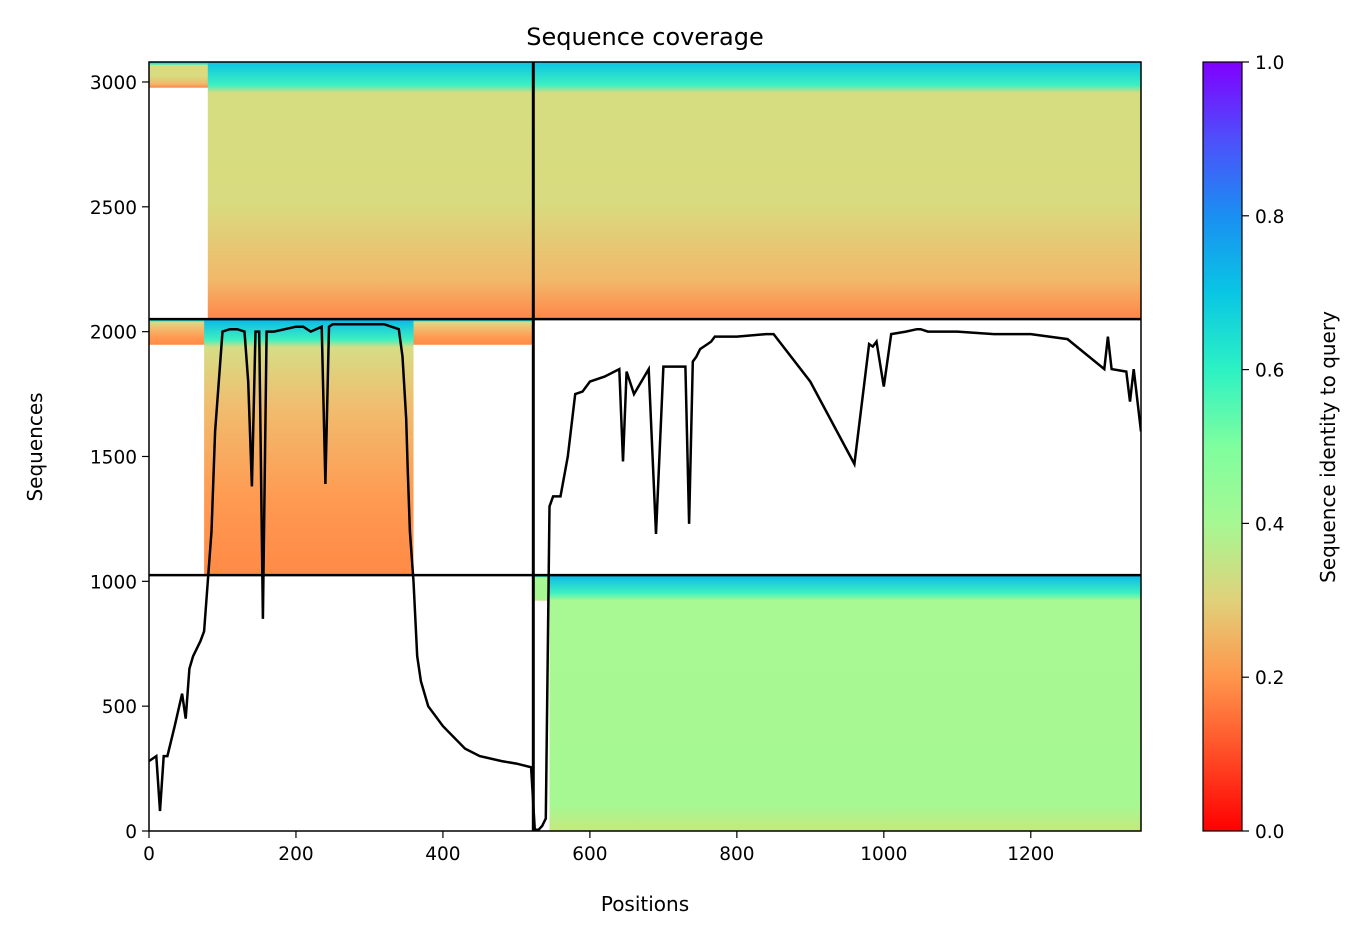 The width and height of the screenshot is (1364, 939). What do you see at coordinates (736, 854) in the screenshot?
I see `x-tick-label: 800` at bounding box center [736, 854].